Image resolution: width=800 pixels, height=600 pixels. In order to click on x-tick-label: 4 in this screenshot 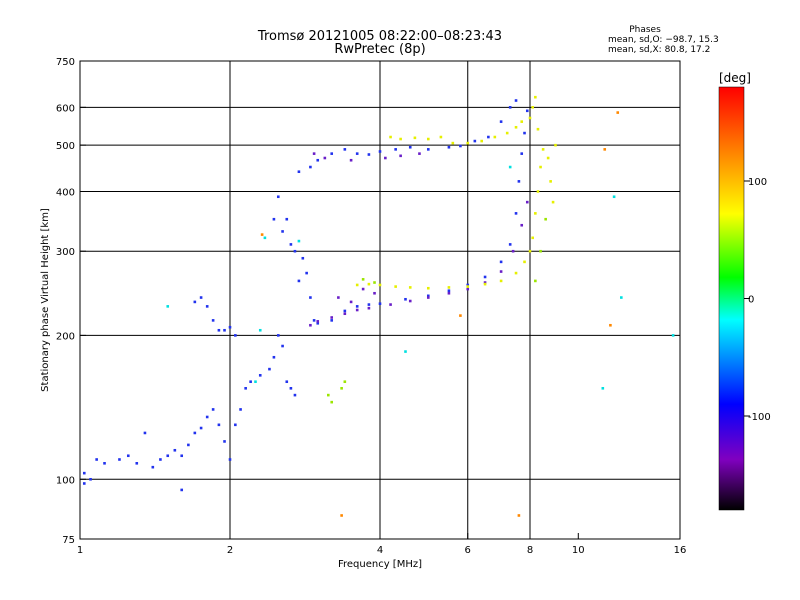, I will do `click(380, 550)`.